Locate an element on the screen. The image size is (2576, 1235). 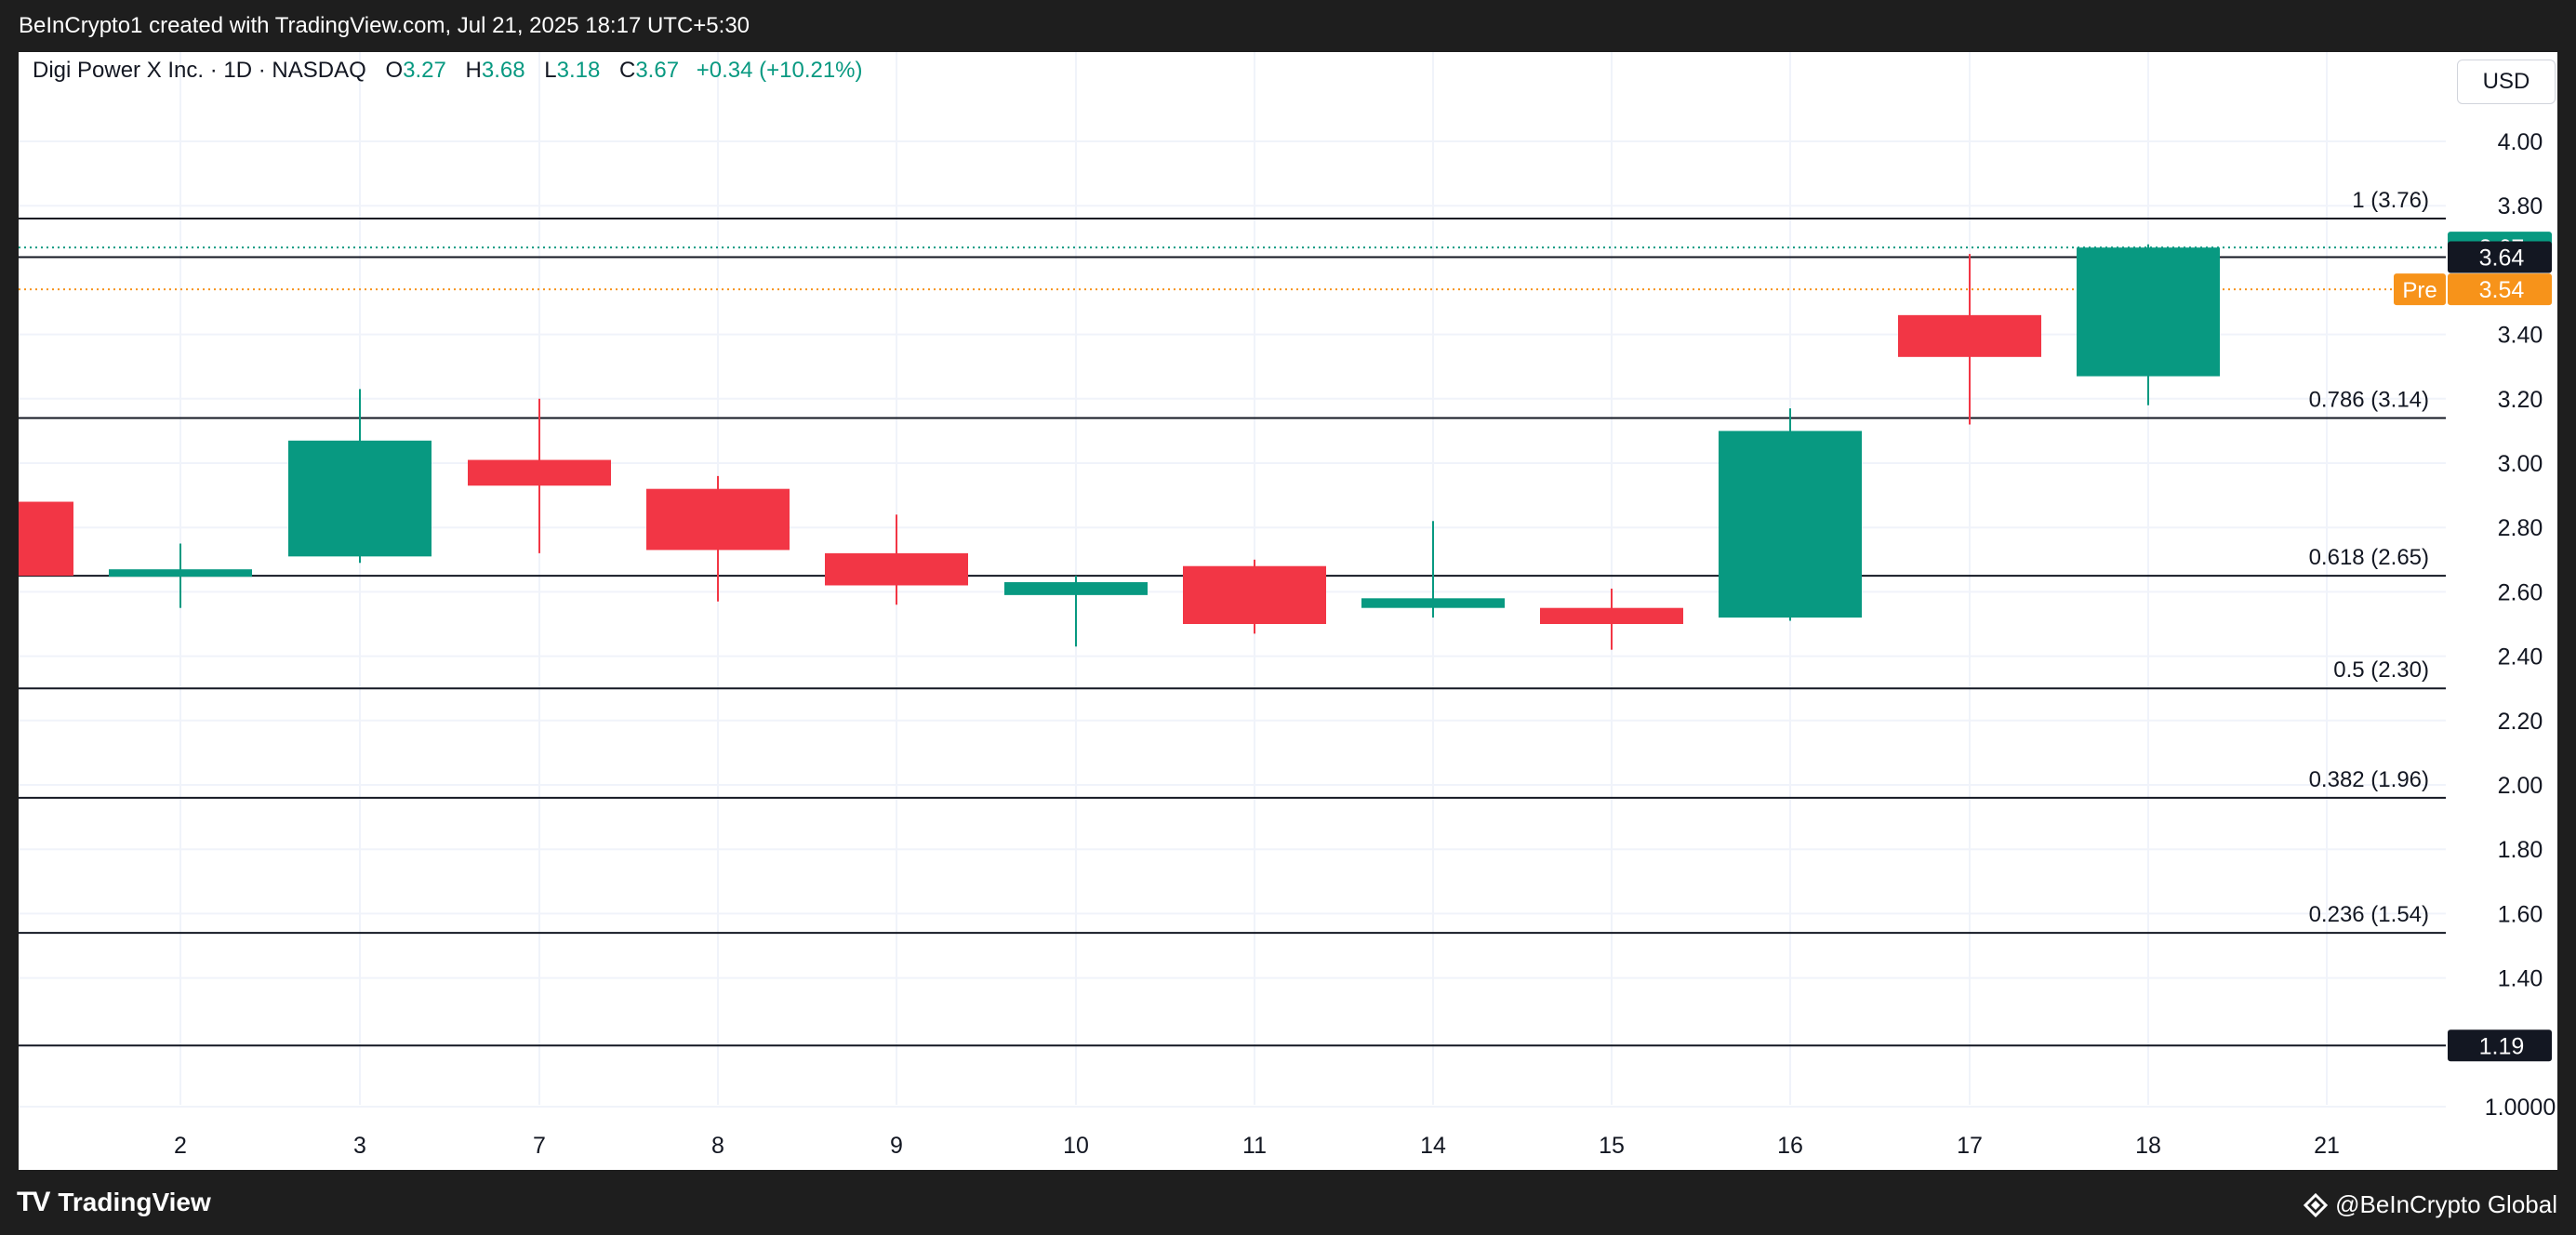
change-value: +0.34 (+10.21%) is located at coordinates (779, 70).